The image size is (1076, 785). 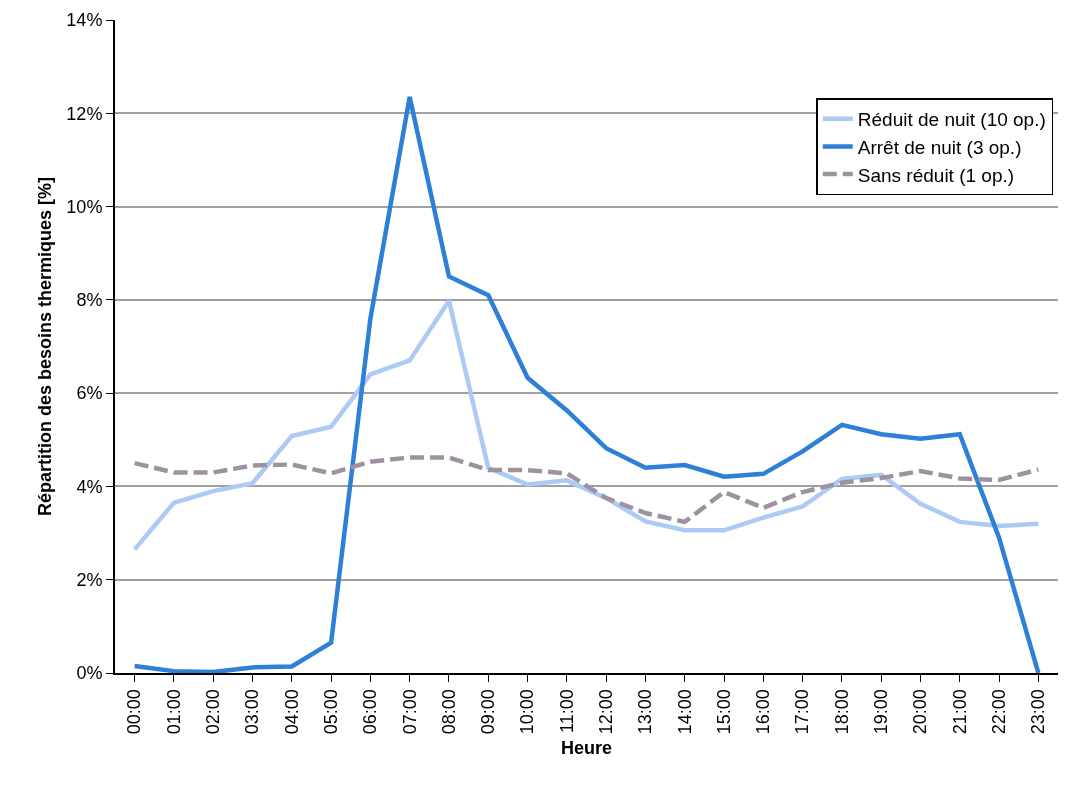 What do you see at coordinates (213, 712) in the screenshot?
I see `x-tick-label: 02:00` at bounding box center [213, 712].